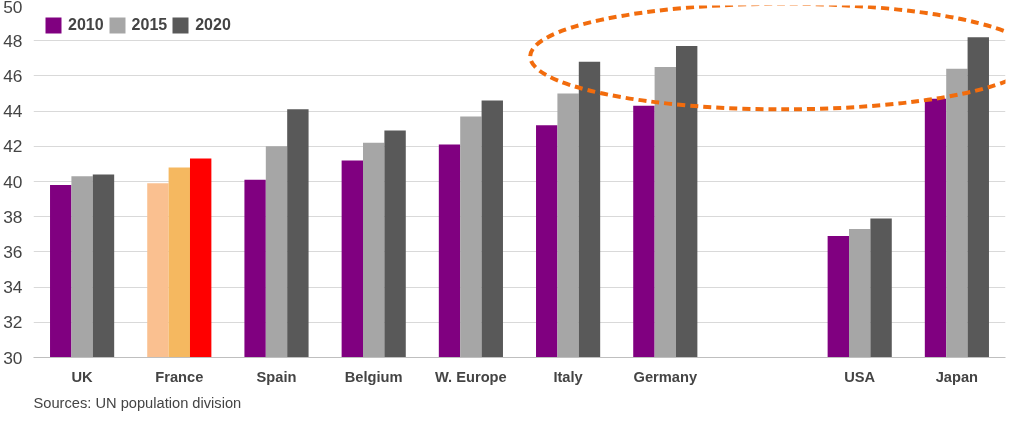  Describe the element at coordinates (860, 376) in the screenshot. I see `x-tick-label: USA` at that location.